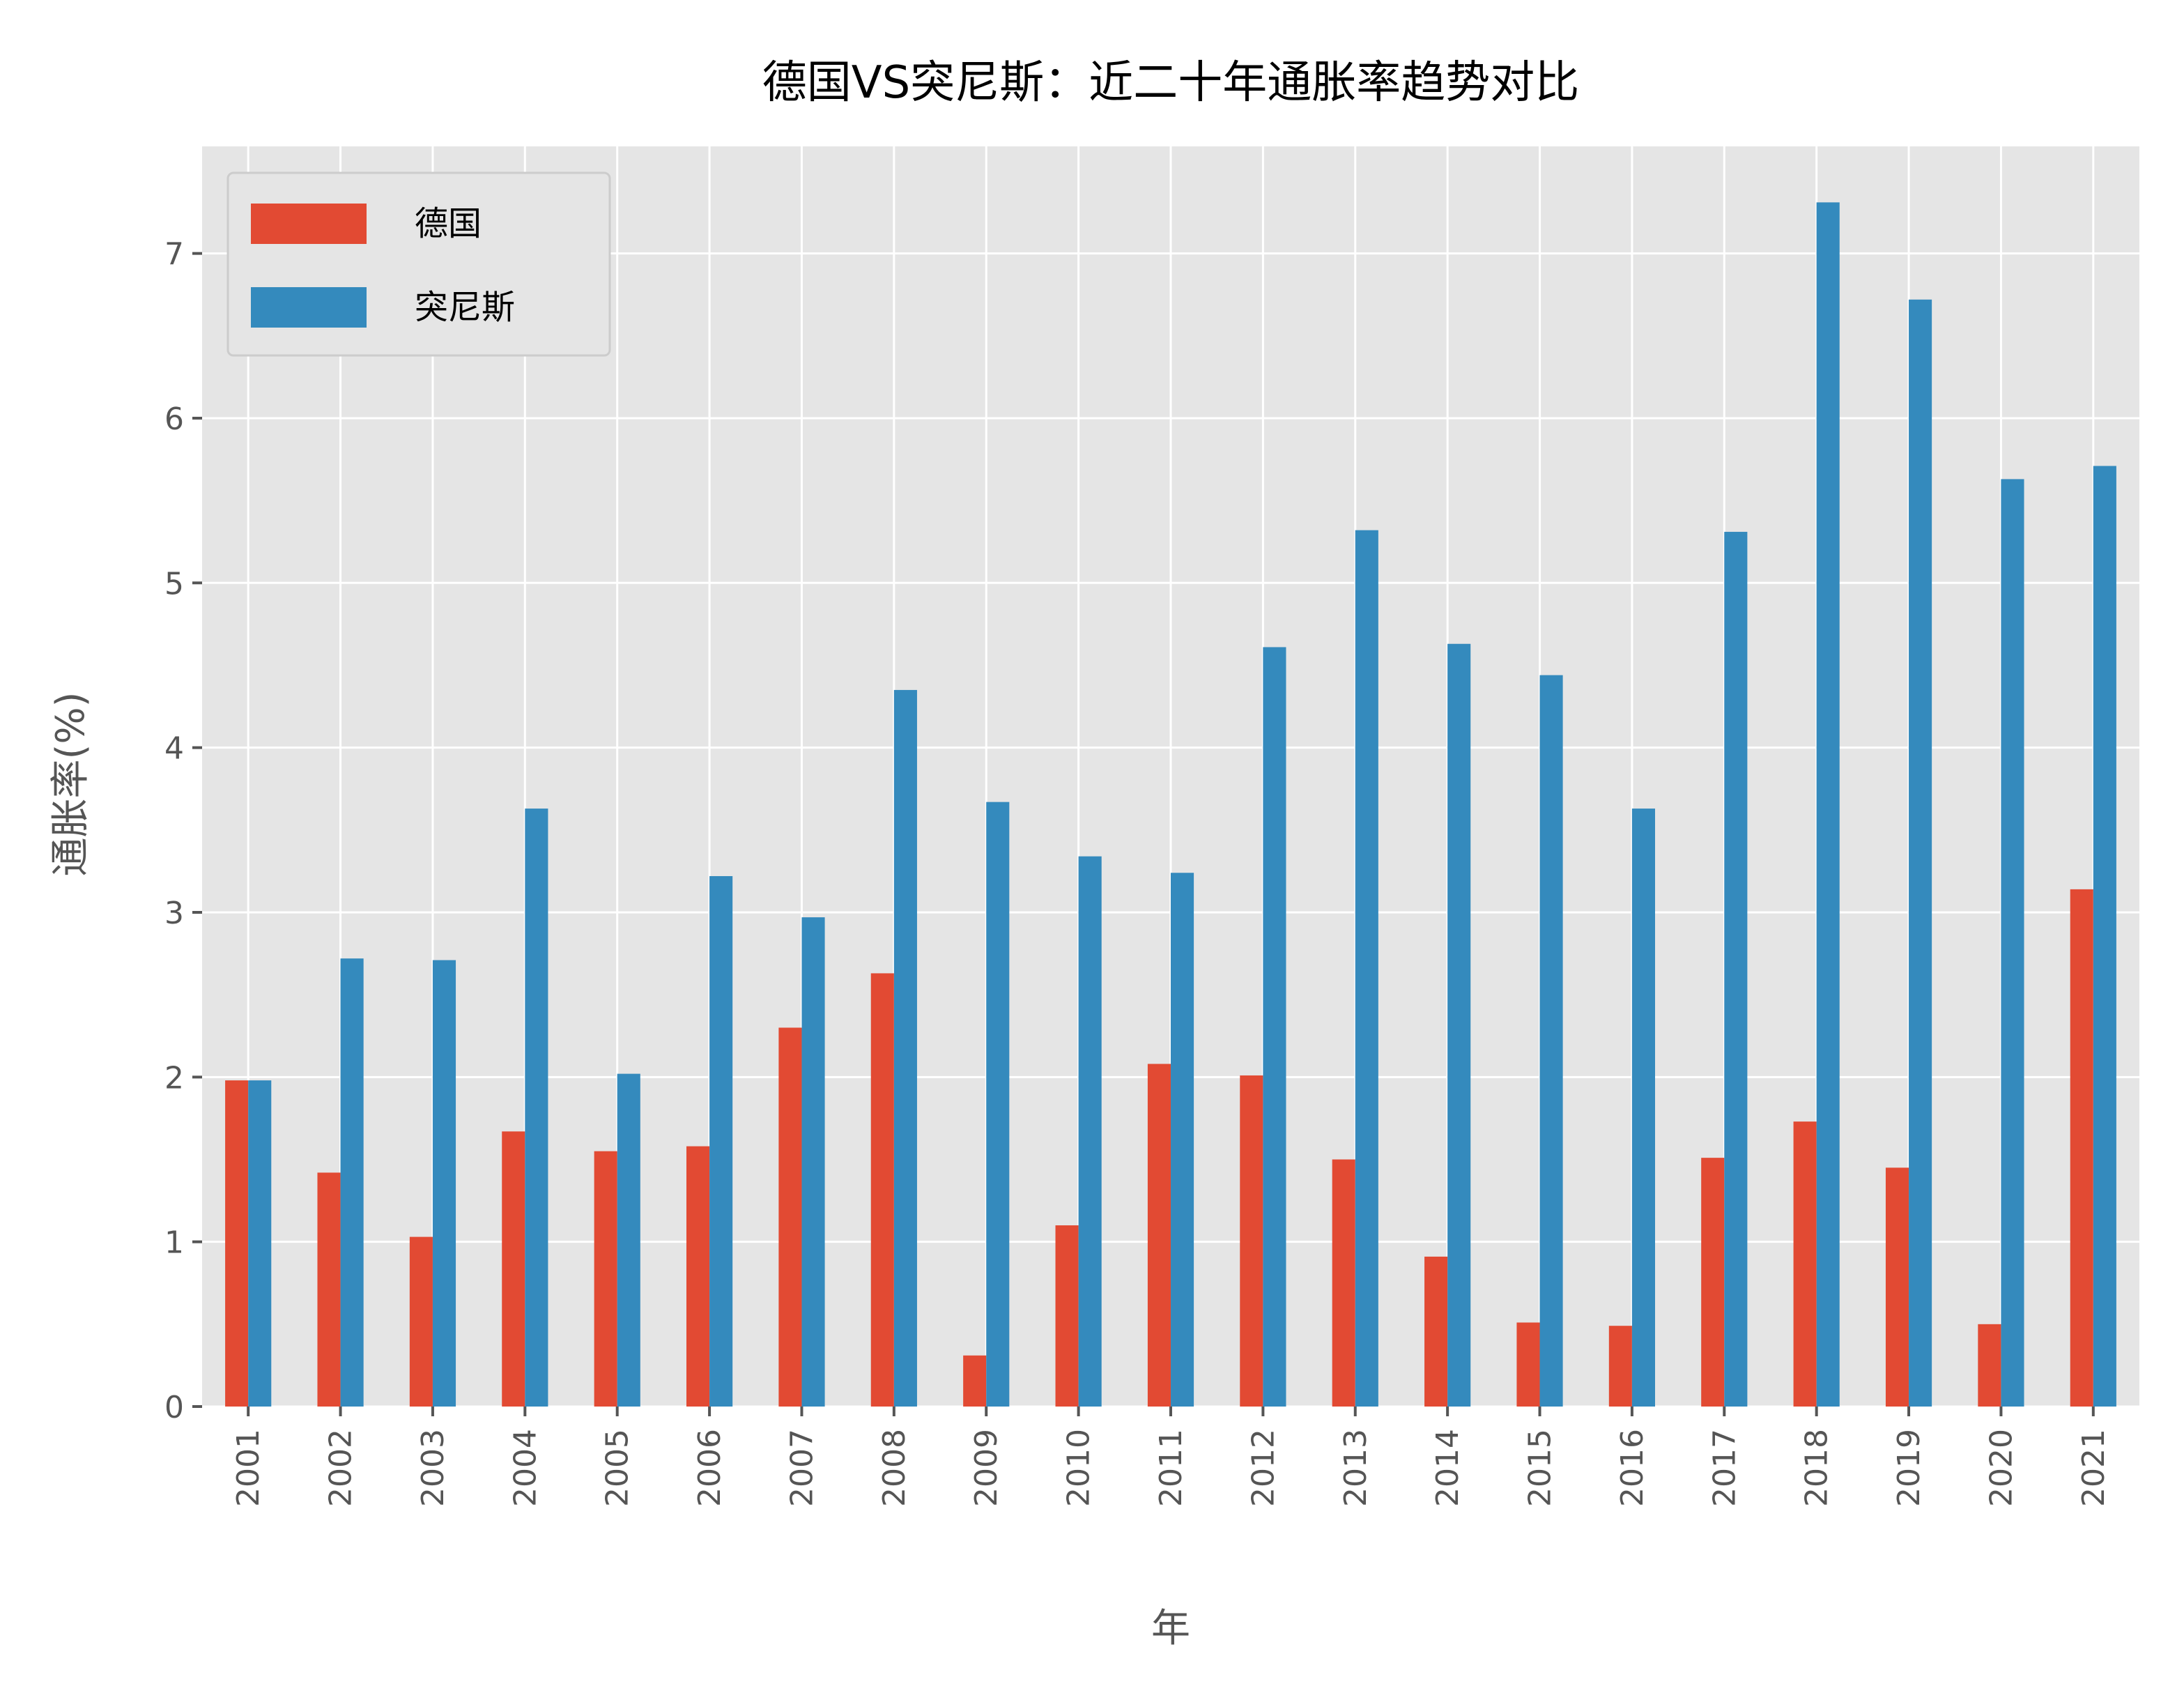 The image size is (2184, 1693). I want to click on legend-swatch-tunisia, so click(309, 307).